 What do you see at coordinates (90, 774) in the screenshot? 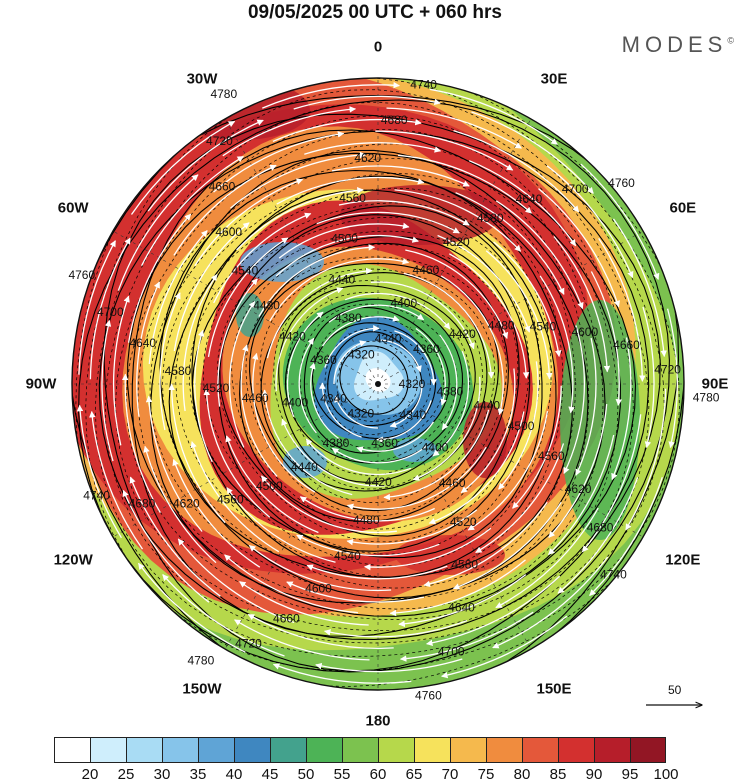
I see `colorbar-tick-label: 20` at bounding box center [90, 774].